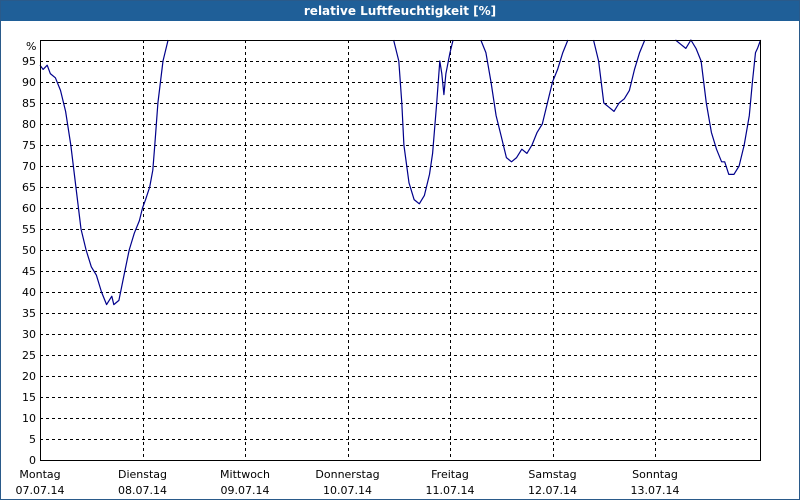 The height and width of the screenshot is (500, 800). I want to click on x-tick-date: 10.07.14, so click(347, 490).